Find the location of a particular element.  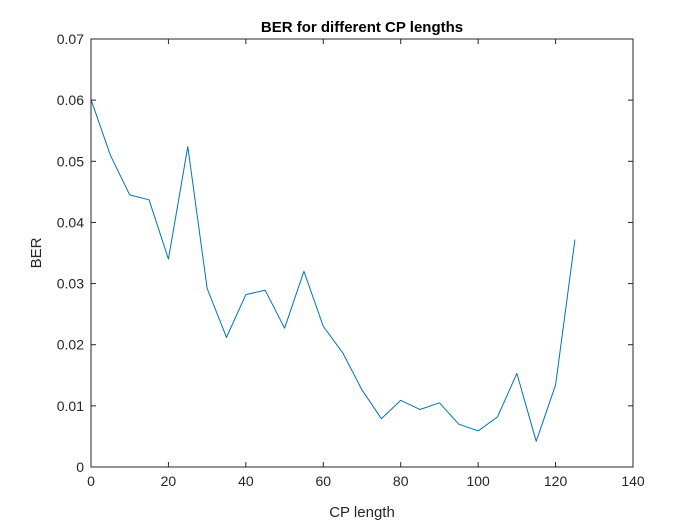

x-tick-label: 80 is located at coordinates (401, 481).